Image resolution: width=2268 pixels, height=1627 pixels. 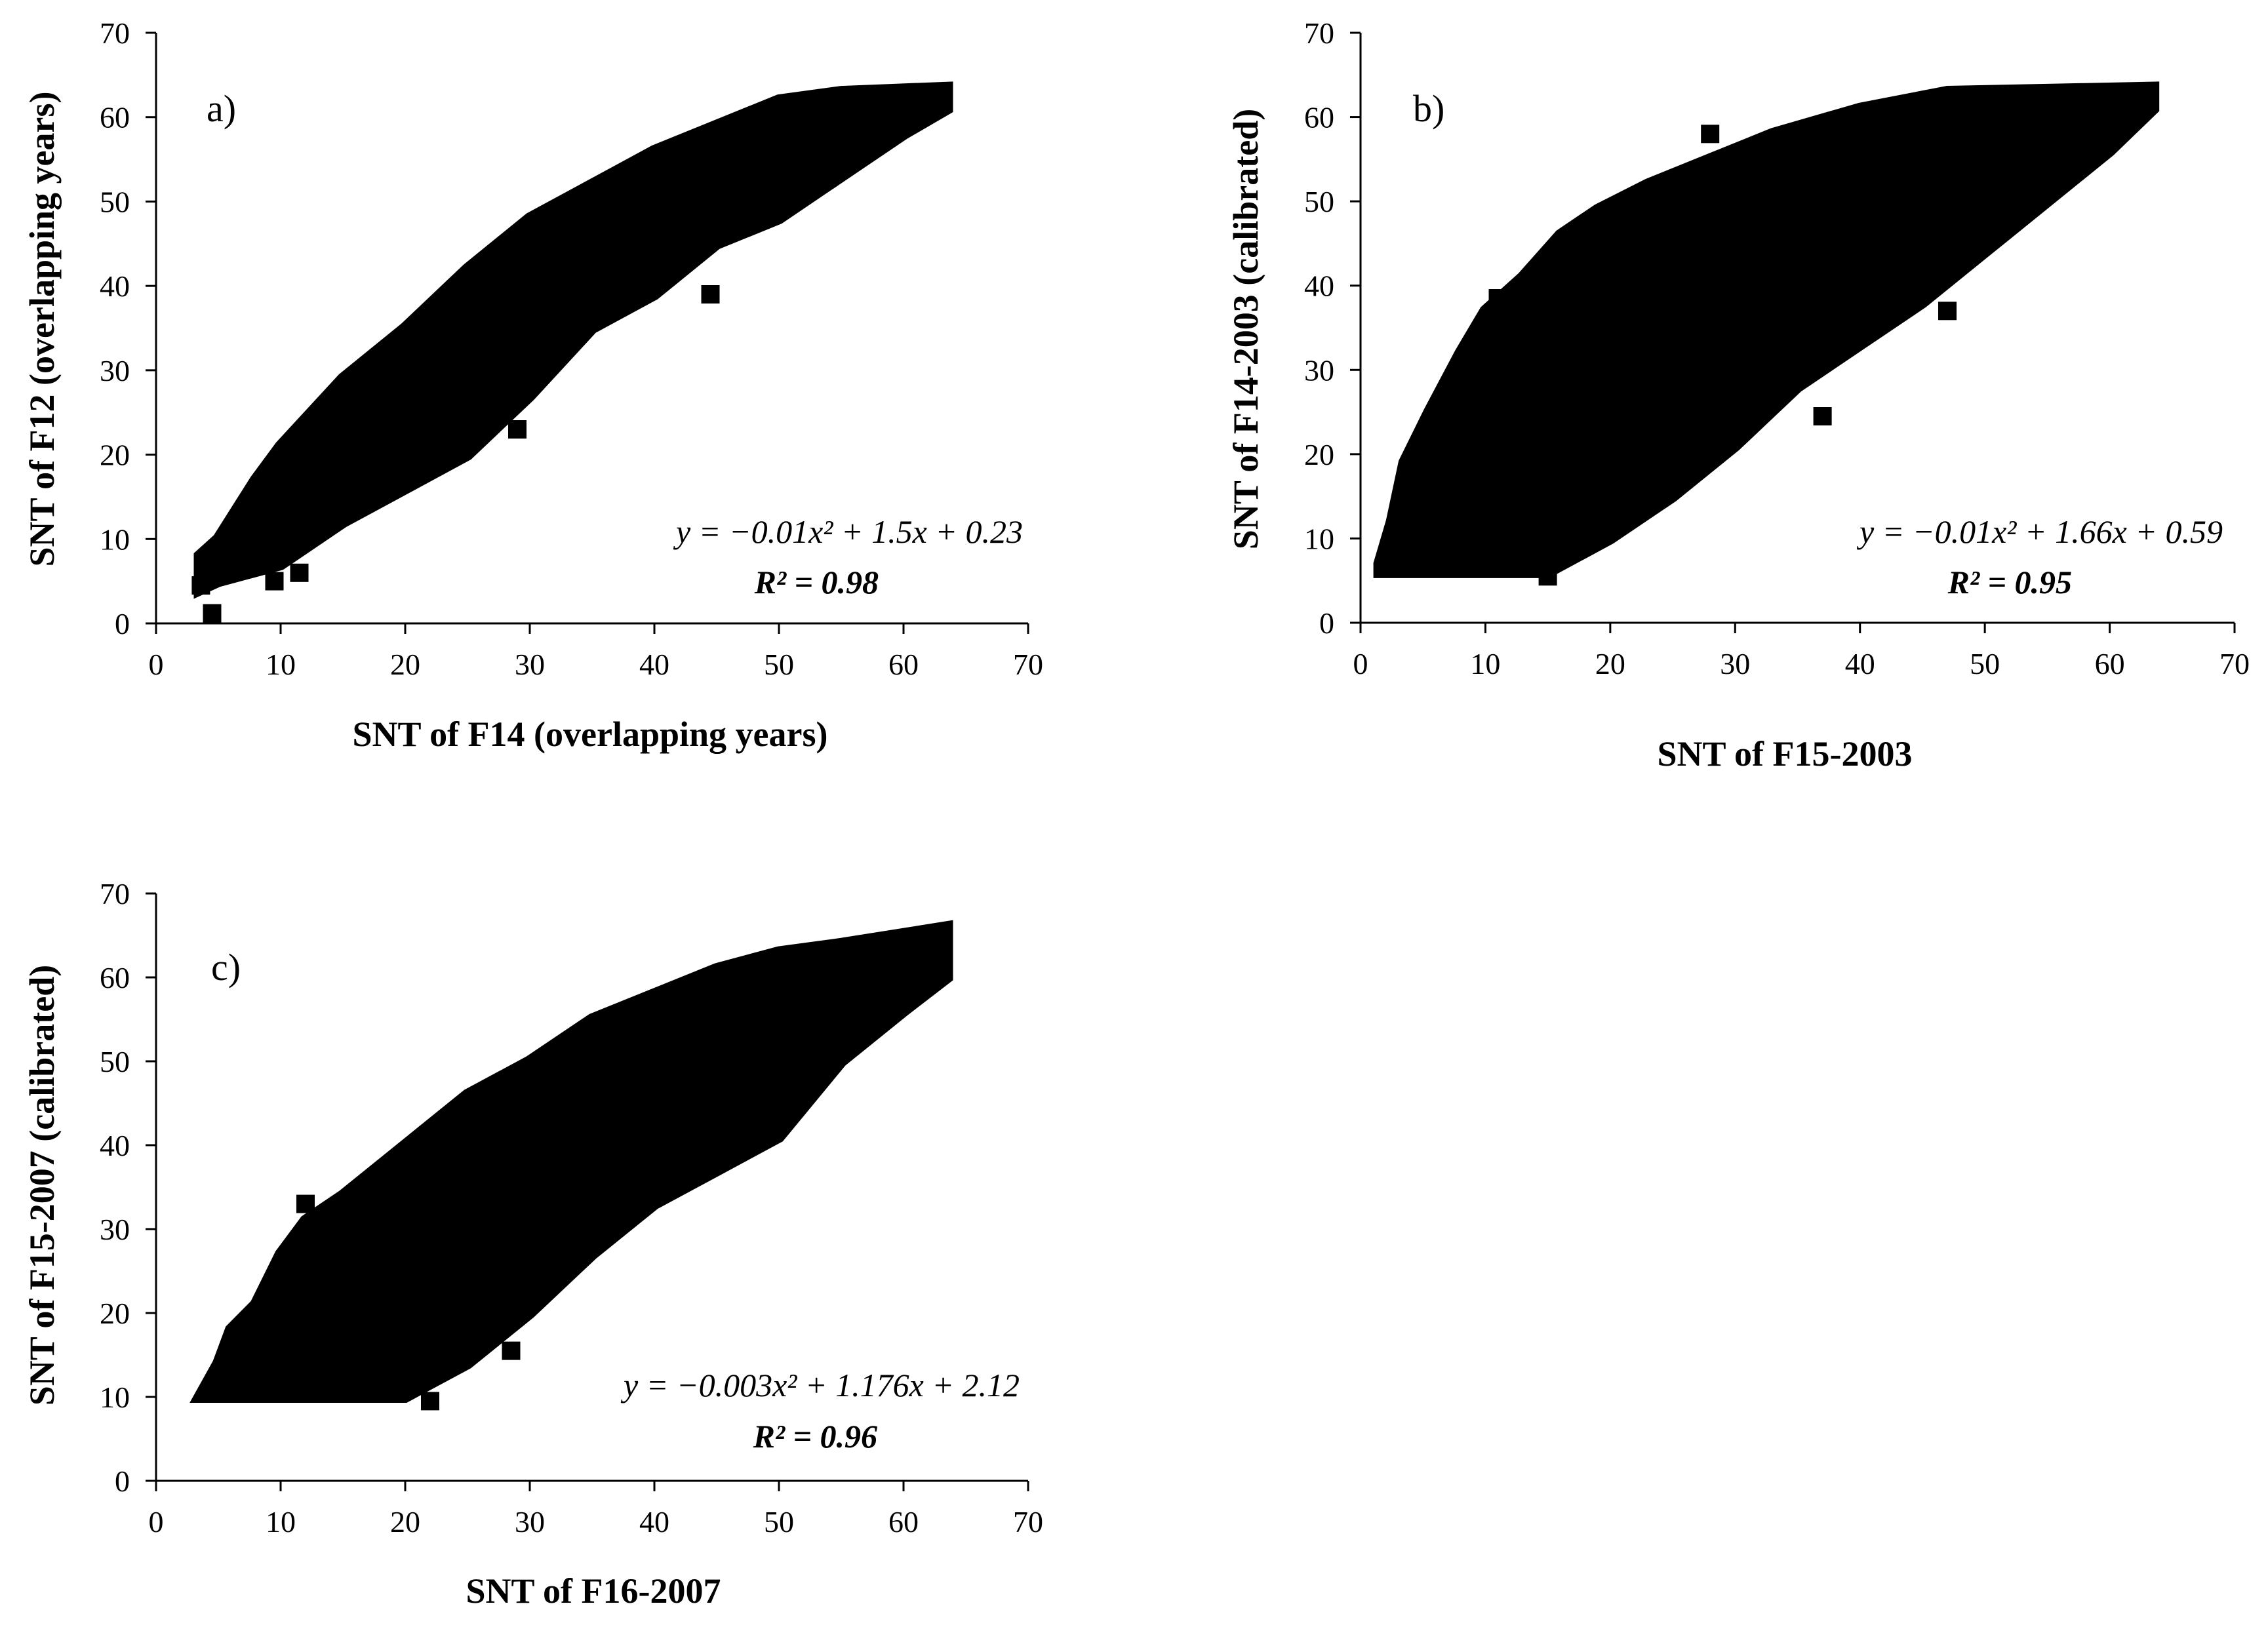 What do you see at coordinates (115, 286) in the screenshot?
I see `y-tick-label-a-40: 40` at bounding box center [115, 286].